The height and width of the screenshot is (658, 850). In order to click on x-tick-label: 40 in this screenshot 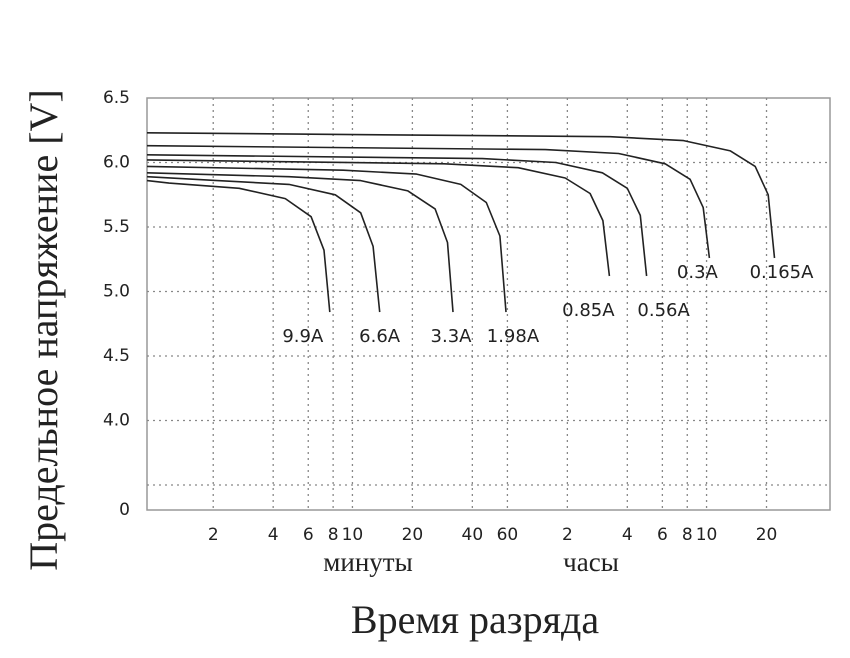, I will do `click(473, 535)`.